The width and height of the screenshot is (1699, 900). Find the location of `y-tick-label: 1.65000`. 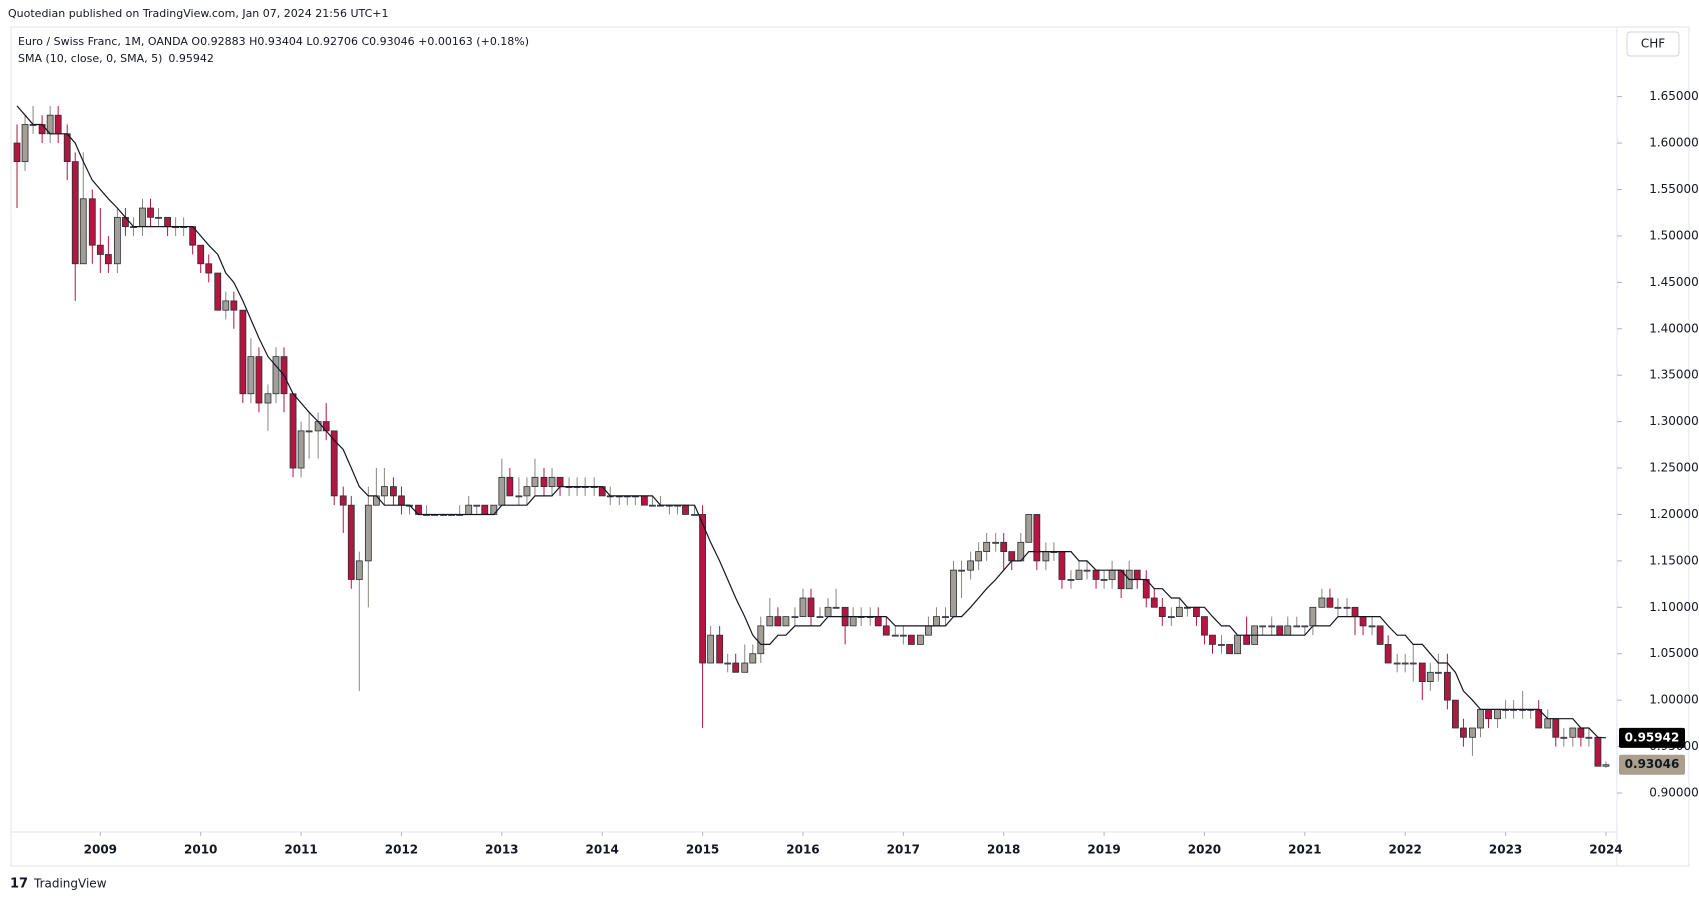

y-tick-label: 1.65000 is located at coordinates (1674, 96).